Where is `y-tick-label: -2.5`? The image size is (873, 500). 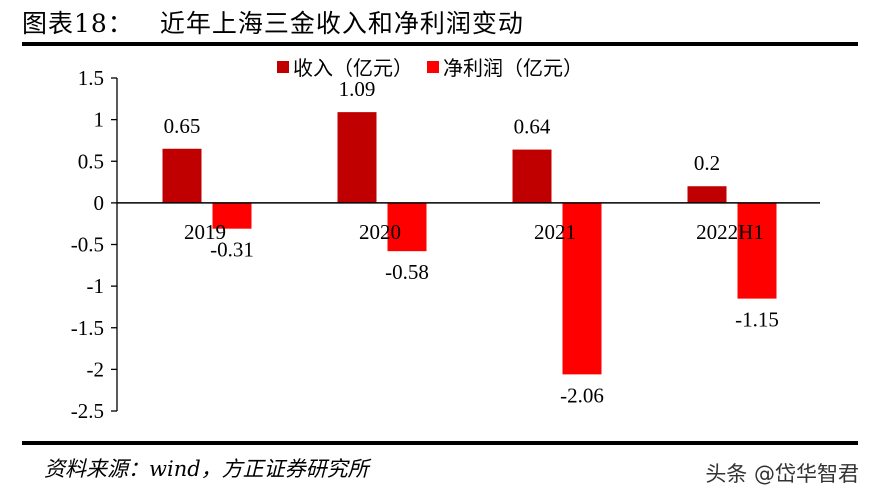
y-tick-label: -2.5 is located at coordinates (87, 411).